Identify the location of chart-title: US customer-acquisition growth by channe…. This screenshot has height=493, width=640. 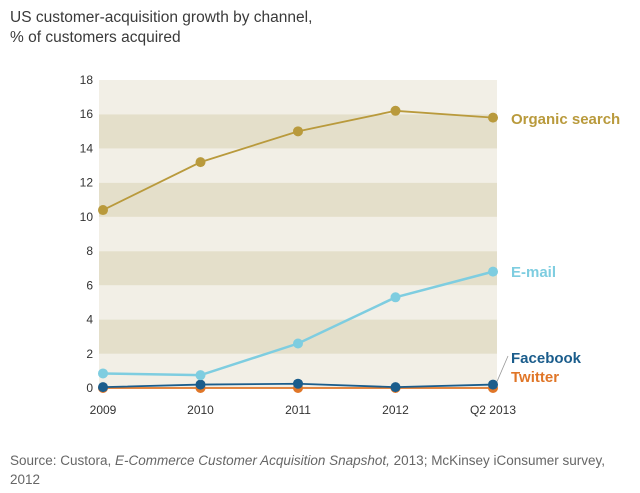
(161, 28).